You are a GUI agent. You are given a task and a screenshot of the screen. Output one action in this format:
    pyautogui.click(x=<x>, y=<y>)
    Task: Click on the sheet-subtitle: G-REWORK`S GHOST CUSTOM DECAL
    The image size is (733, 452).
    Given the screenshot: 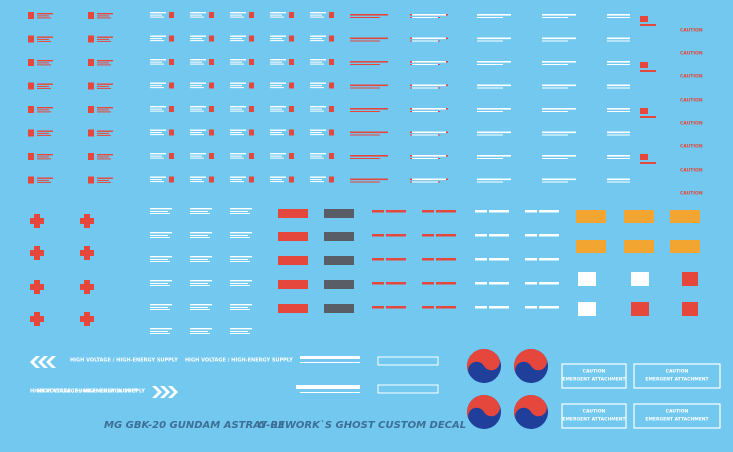 What is the action you would take?
    pyautogui.click(x=362, y=425)
    